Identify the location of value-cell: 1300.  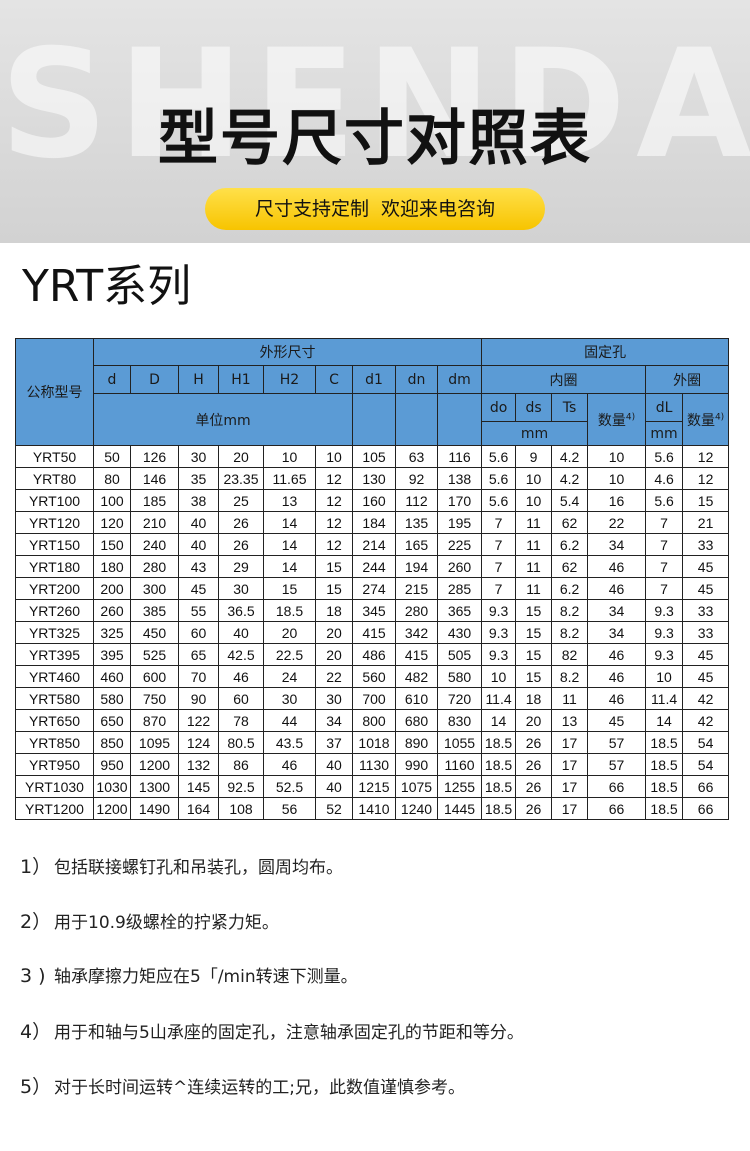
(154, 786).